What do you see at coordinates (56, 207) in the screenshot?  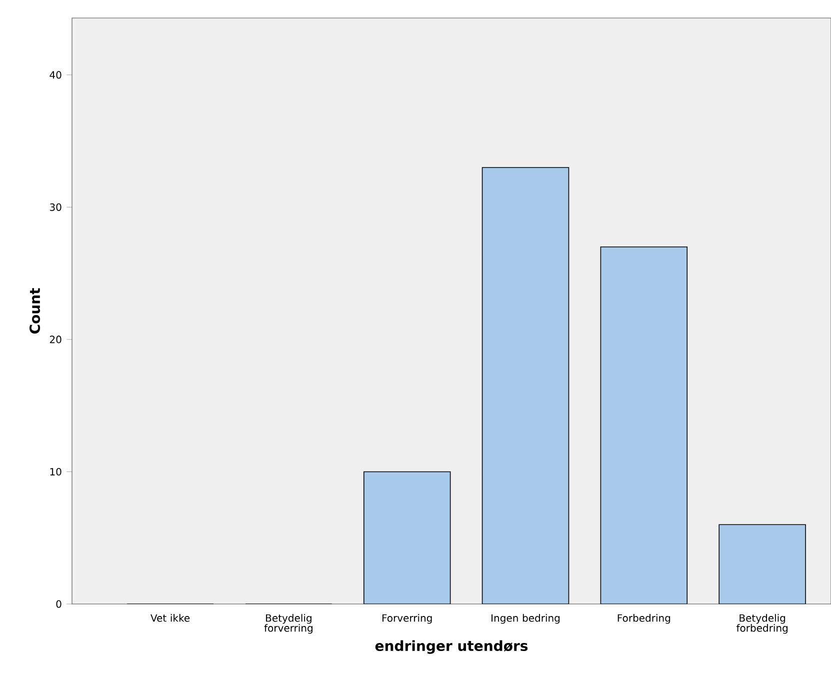 I see `y-tick-label: 30` at bounding box center [56, 207].